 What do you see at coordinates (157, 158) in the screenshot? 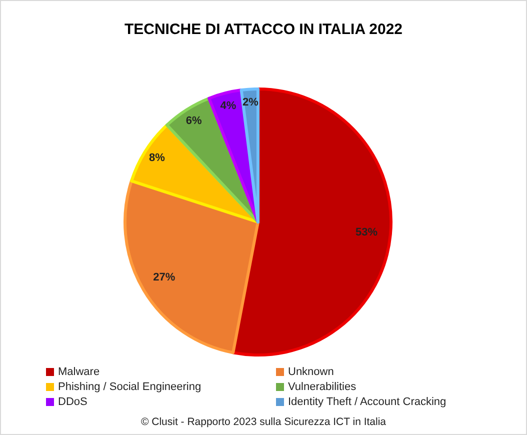
I see `data-label: 8%` at bounding box center [157, 158].